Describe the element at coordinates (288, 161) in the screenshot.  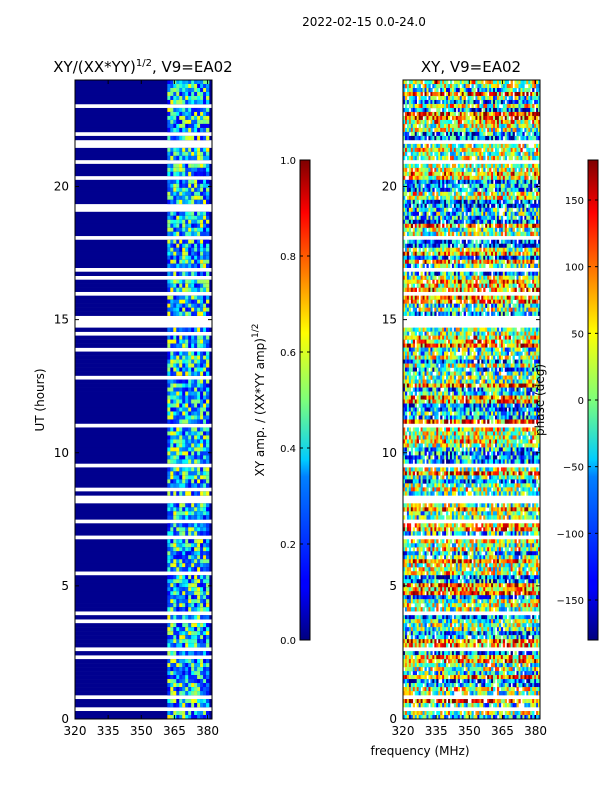
I see `colorbar-tick-label: 1.0` at that location.